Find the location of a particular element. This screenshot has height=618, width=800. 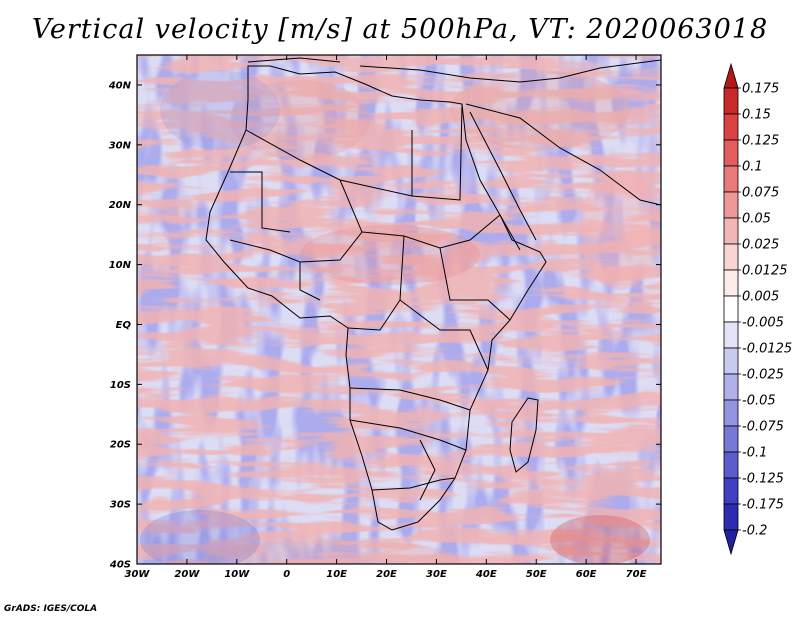

y-tick-label: 30N is located at coordinates (120, 145).